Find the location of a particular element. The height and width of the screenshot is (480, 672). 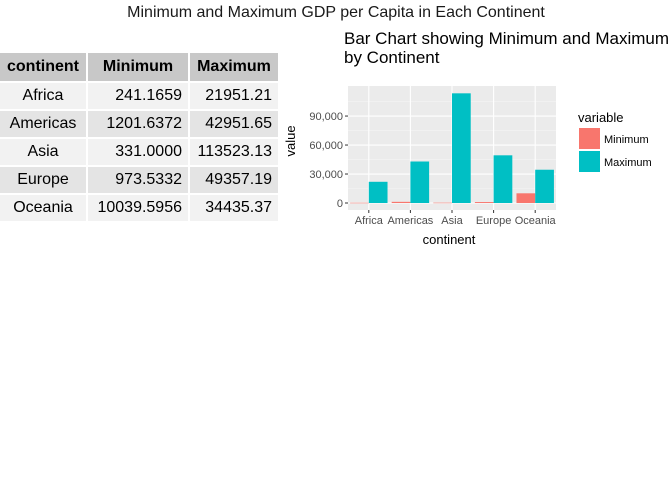

bar-minimum-americas is located at coordinates (401, 202).